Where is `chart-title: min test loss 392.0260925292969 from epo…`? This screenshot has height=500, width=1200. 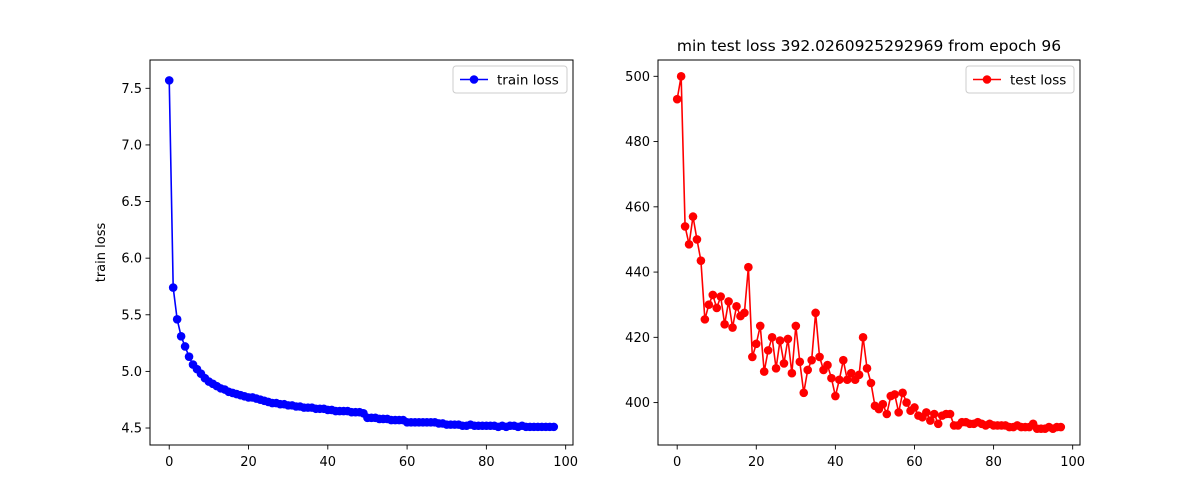 chart-title: min test loss 392.0260925292969 from epo… is located at coordinates (869, 46).